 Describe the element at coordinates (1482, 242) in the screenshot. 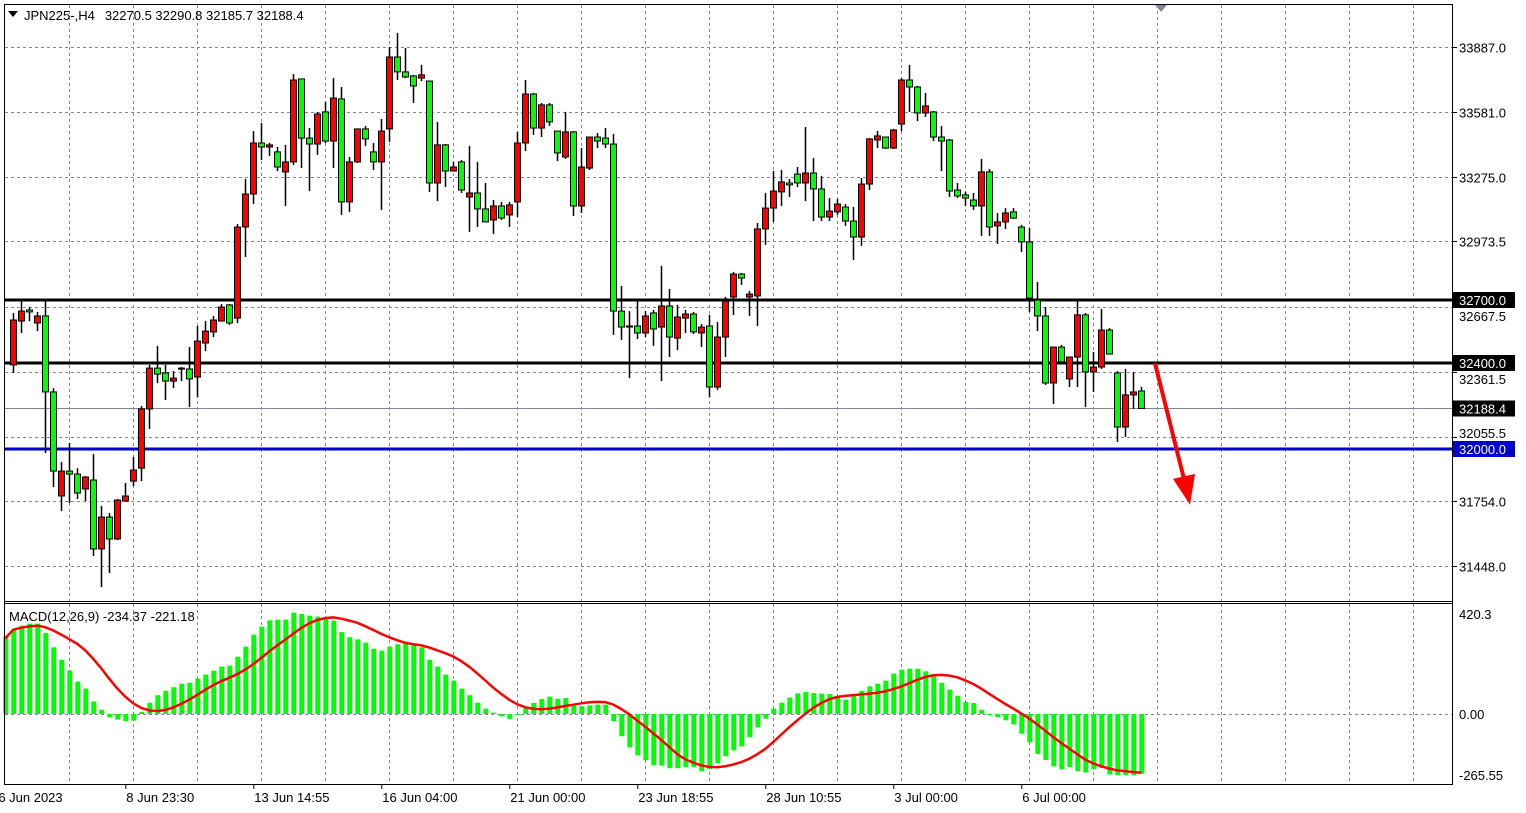

I see `price-axis-label: 32973.5` at that location.